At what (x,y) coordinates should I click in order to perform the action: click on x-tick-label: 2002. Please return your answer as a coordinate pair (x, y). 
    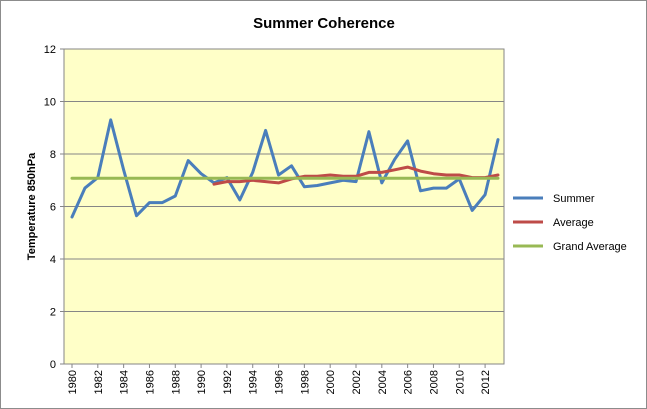
    Looking at the image, I should click on (357, 382).